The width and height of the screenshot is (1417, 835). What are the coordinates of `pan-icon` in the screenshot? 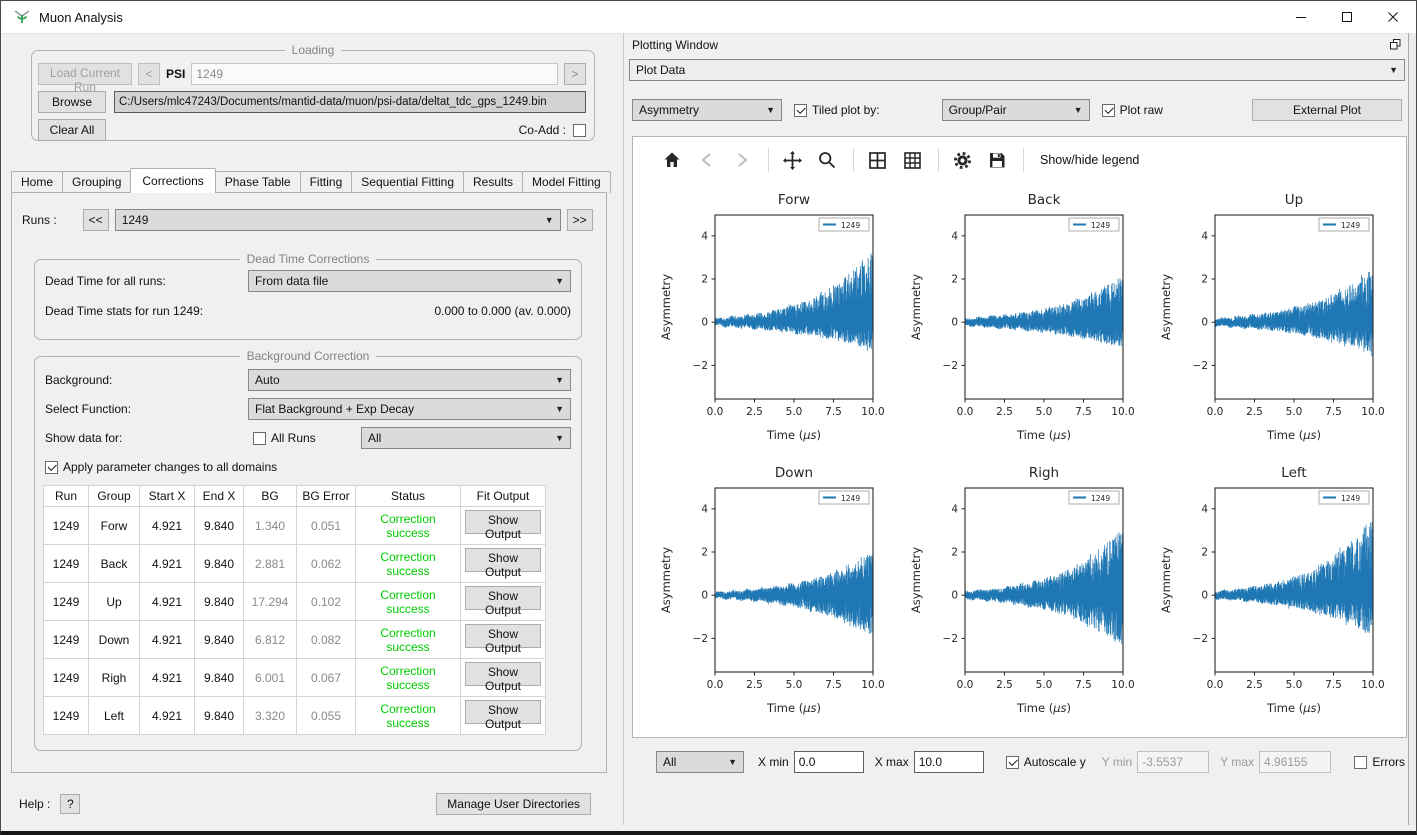 It's located at (792, 160).